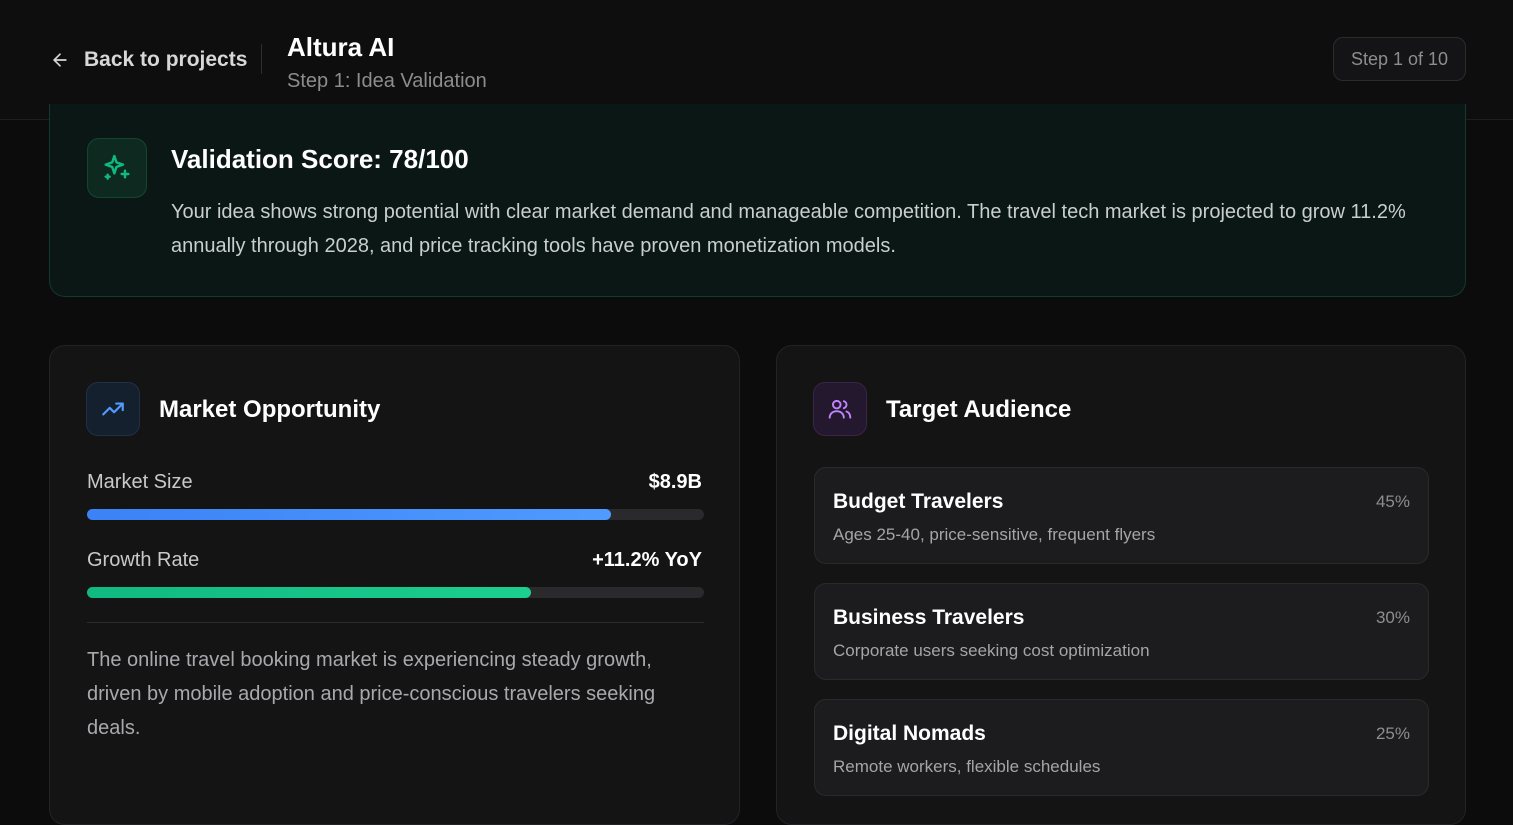 This screenshot has height=825, width=1513. Describe the element at coordinates (166, 59) in the screenshot. I see `back-link-label: Back to projects` at that location.